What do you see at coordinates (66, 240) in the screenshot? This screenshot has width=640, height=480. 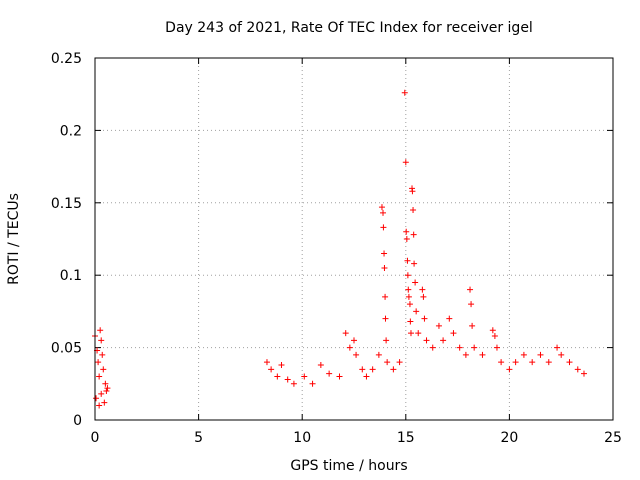 I see `y-tick-labels: 0 0.05 0.1 0.15 0.2 0.25` at bounding box center [66, 240].